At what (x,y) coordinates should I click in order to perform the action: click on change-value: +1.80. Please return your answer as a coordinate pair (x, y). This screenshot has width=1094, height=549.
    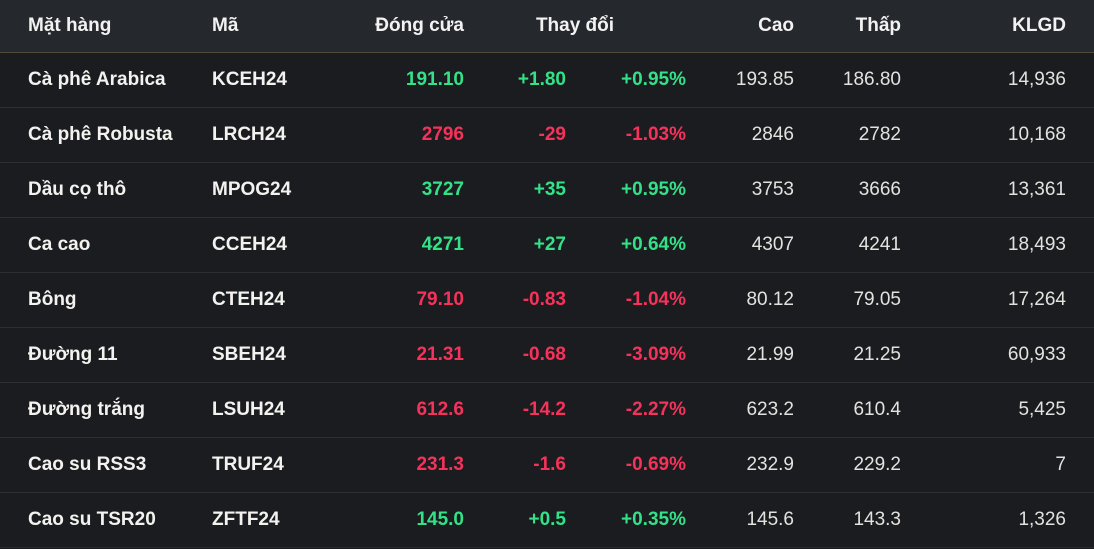
    Looking at the image, I should click on (515, 80).